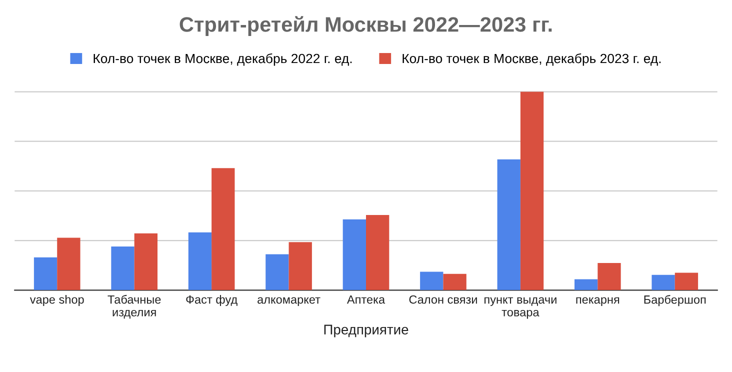 This screenshot has height=372, width=732. I want to click on x-tick-label: алкомаркет, so click(289, 301).